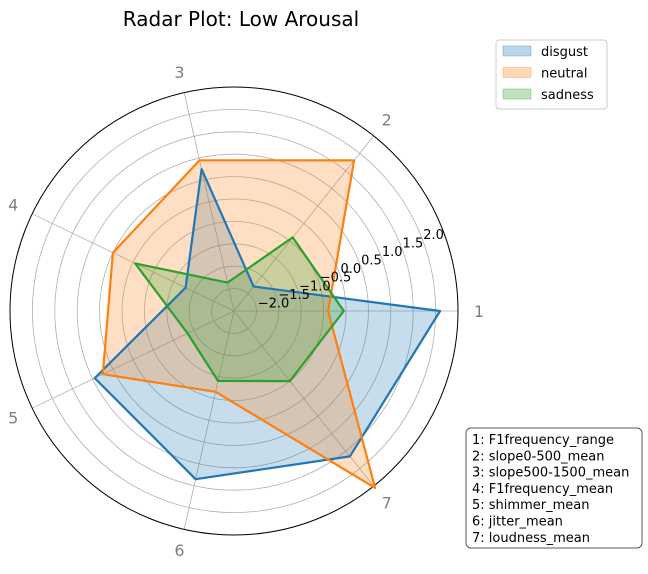 This screenshot has height=574, width=648. Describe the element at coordinates (387, 503) in the screenshot. I see `category-label: 7` at that location.